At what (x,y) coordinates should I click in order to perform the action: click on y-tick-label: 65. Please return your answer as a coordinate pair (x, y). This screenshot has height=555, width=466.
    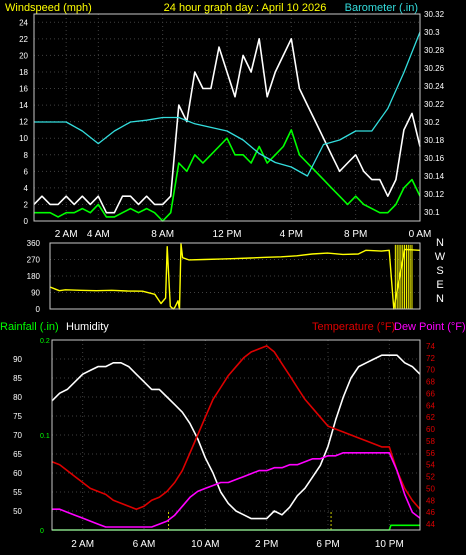
    Looking at the image, I should click on (17, 454).